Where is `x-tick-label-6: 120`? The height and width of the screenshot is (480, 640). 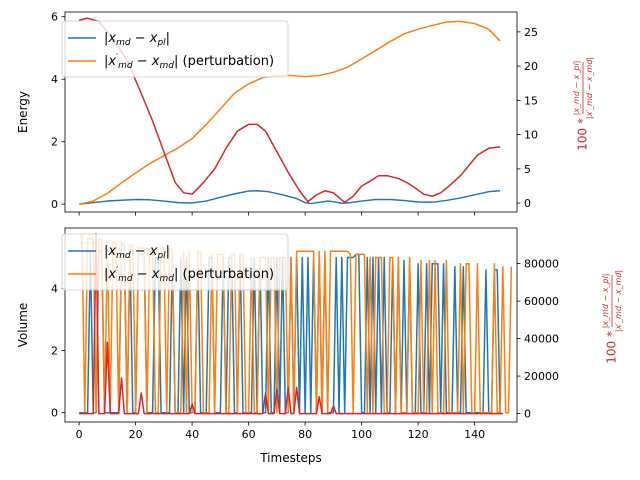
x-tick-label-6: 120 is located at coordinates (418, 434).